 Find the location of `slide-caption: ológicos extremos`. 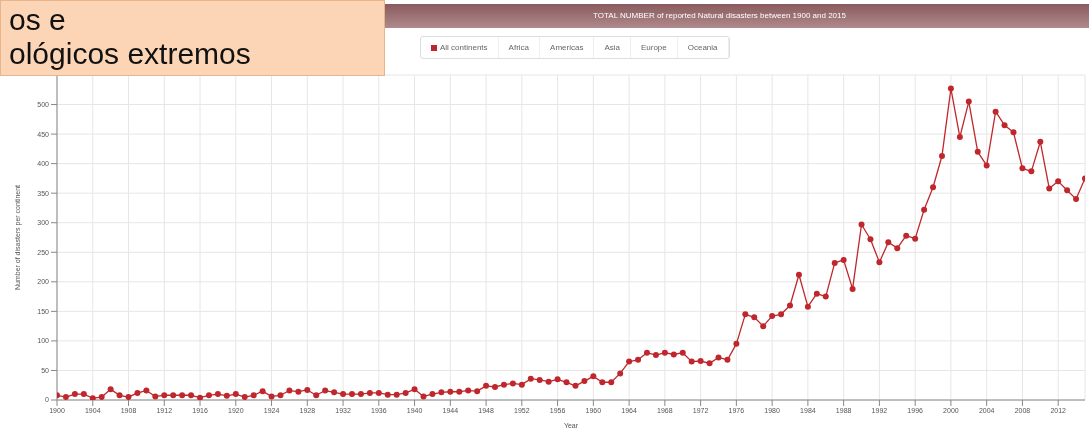

slide-caption: ológicos extremos is located at coordinates (130, 54).